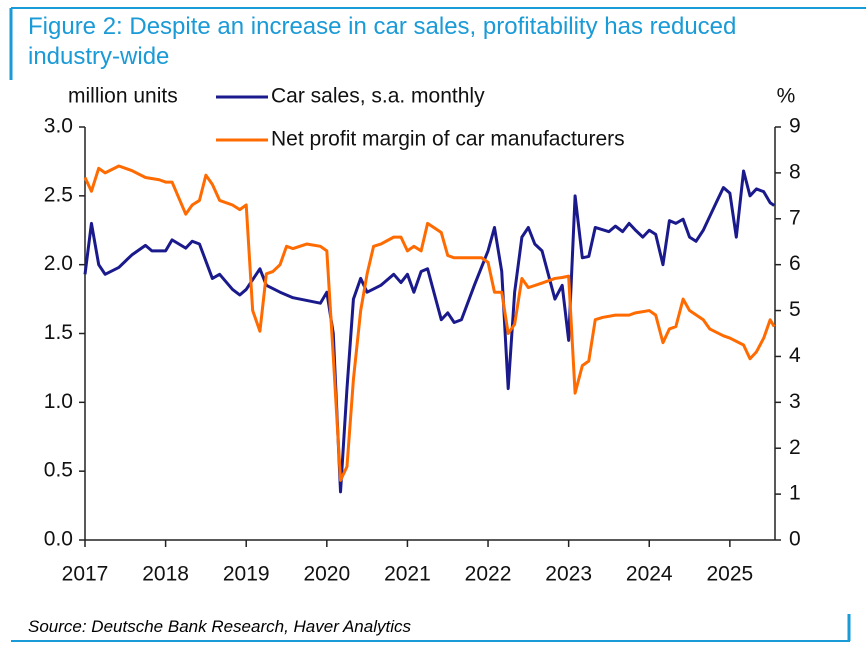 The image size is (866, 650). I want to click on y2-tick-label: 5, so click(795, 309).